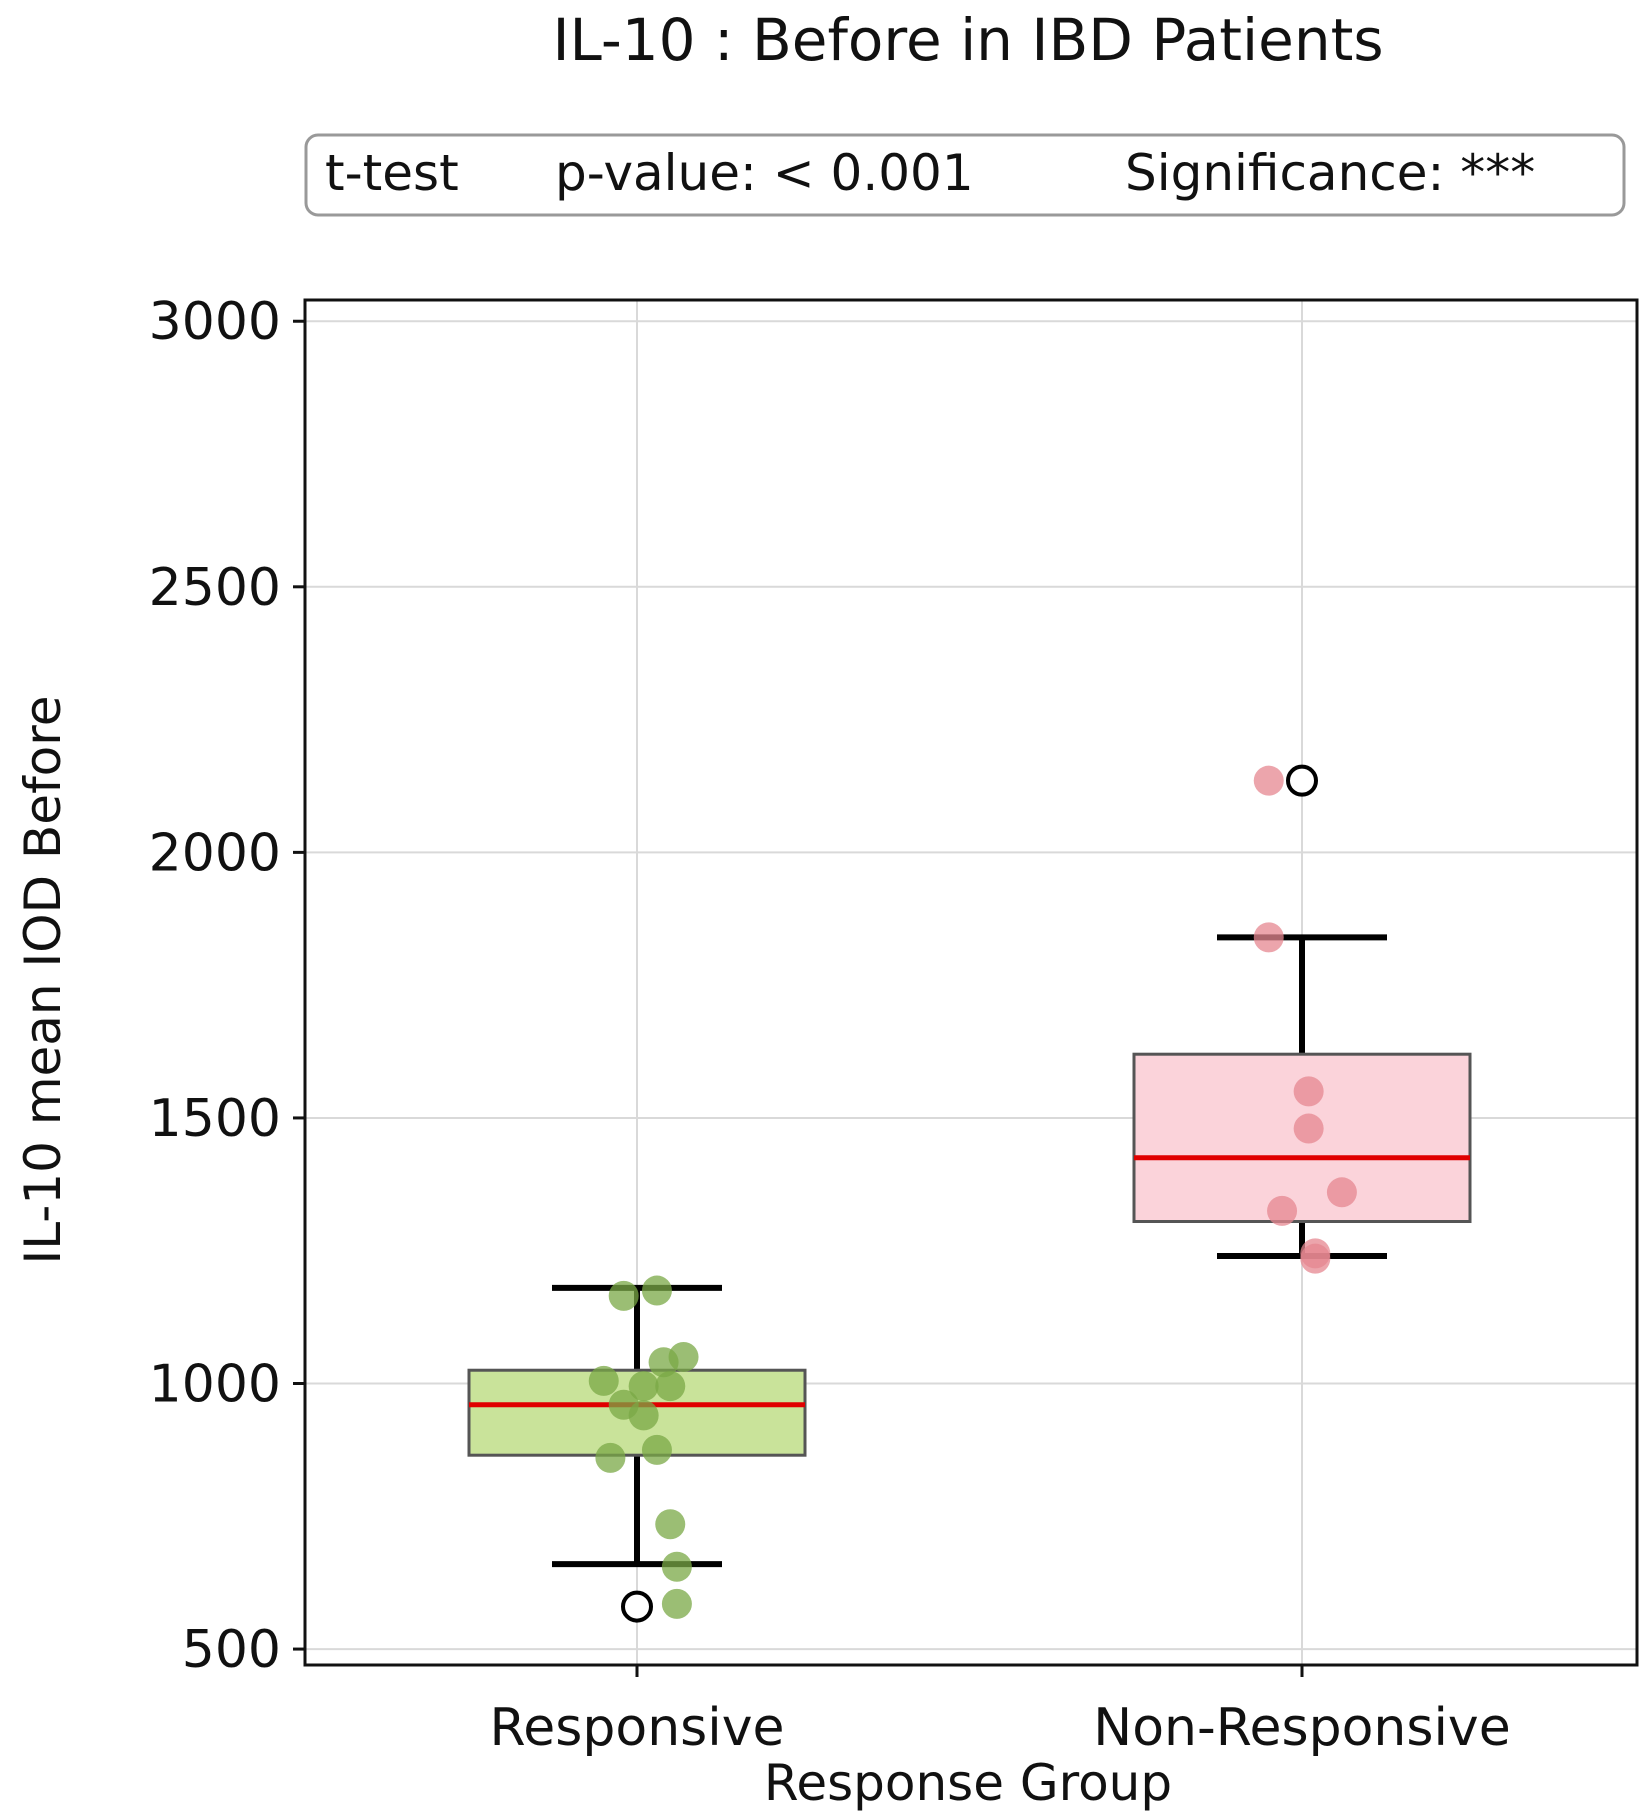 The width and height of the screenshot is (1650, 1820). Describe the element at coordinates (215, 588) in the screenshot. I see `y-tick-label: 2500` at that location.